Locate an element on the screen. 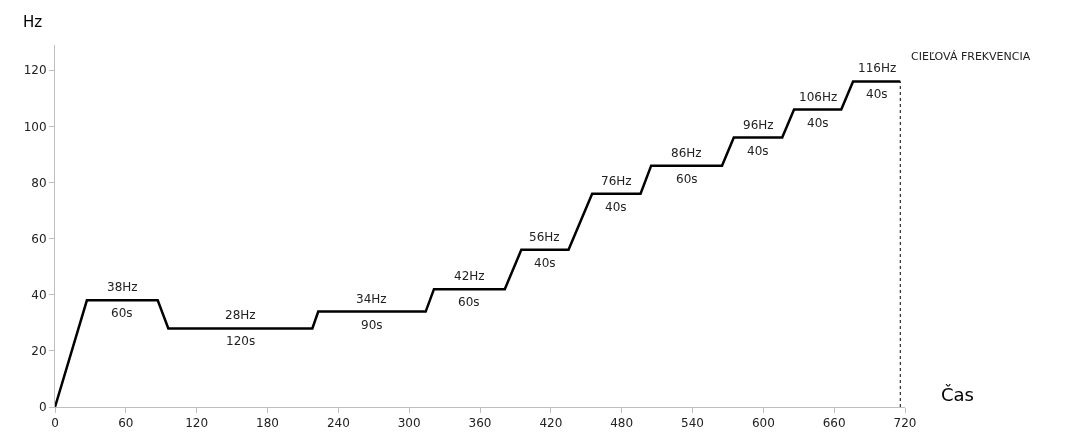  annotation: 42Hz is located at coordinates (469, 276).